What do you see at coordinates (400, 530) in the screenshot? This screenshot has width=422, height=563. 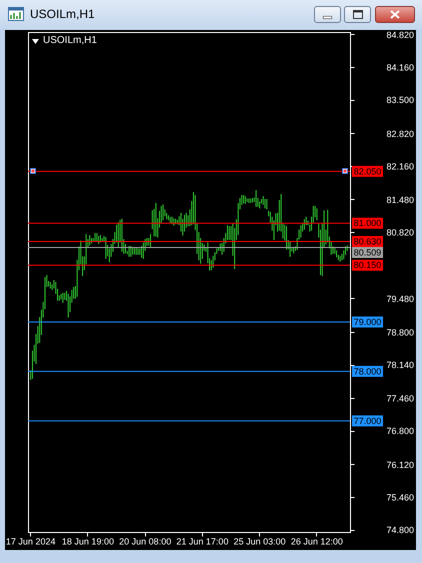 I see `y-tick-label: 74.800` at bounding box center [400, 530].